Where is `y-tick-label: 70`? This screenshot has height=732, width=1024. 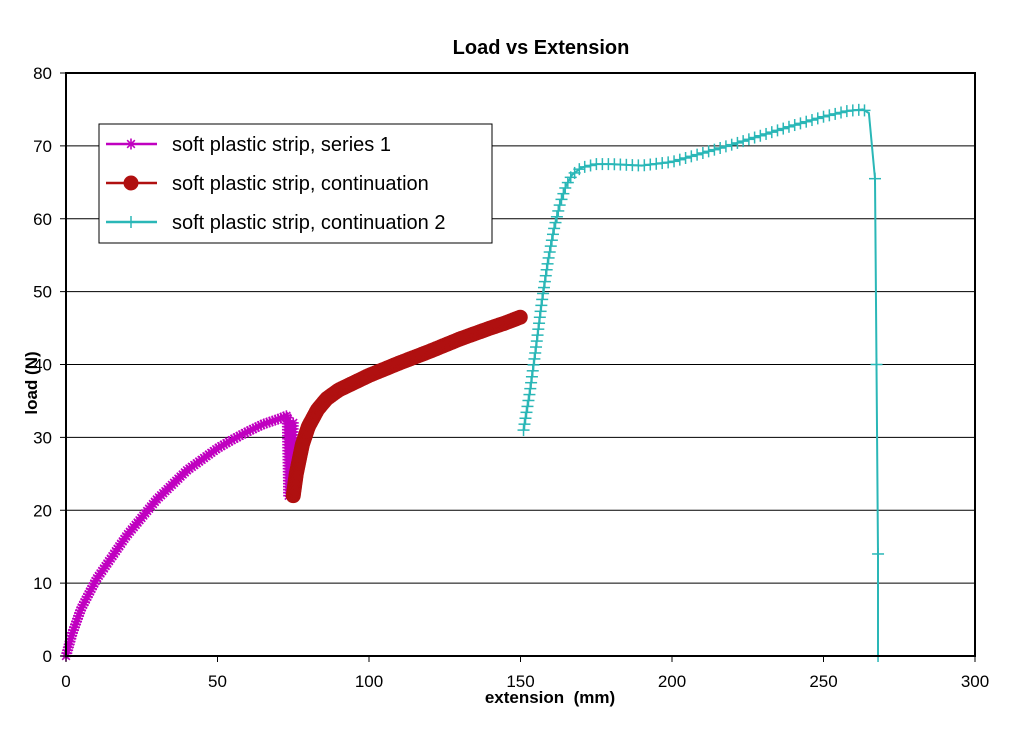
y-tick-label: 70 is located at coordinates (42, 146).